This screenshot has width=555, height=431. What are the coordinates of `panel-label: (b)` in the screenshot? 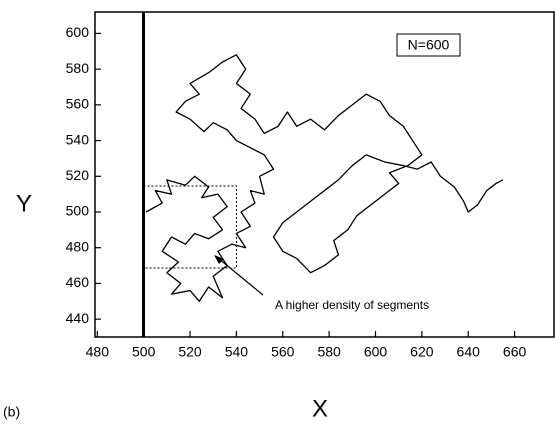 It's located at (11, 412).